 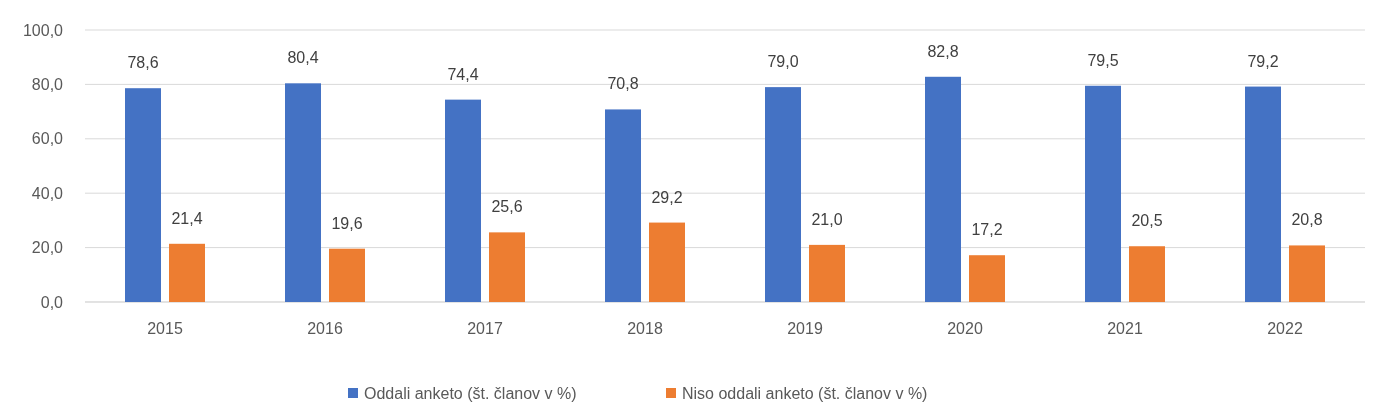 I want to click on x-tick-label: 2017, so click(x=485, y=328).